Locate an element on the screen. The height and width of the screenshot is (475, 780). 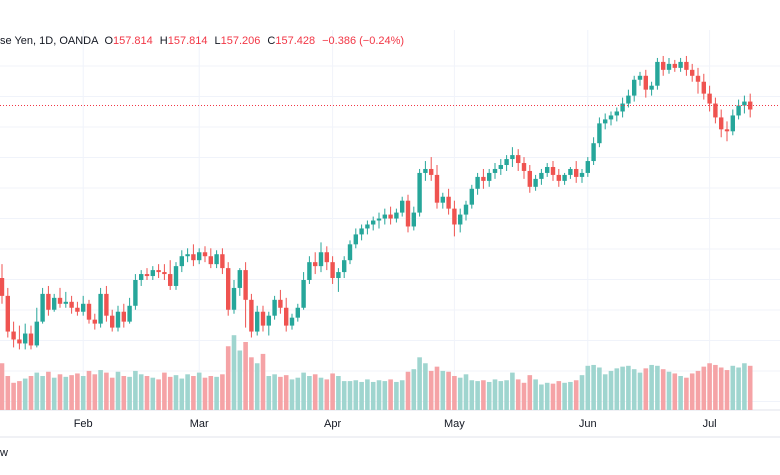
change-value: −0.386 (−0.24%) is located at coordinates (363, 41).